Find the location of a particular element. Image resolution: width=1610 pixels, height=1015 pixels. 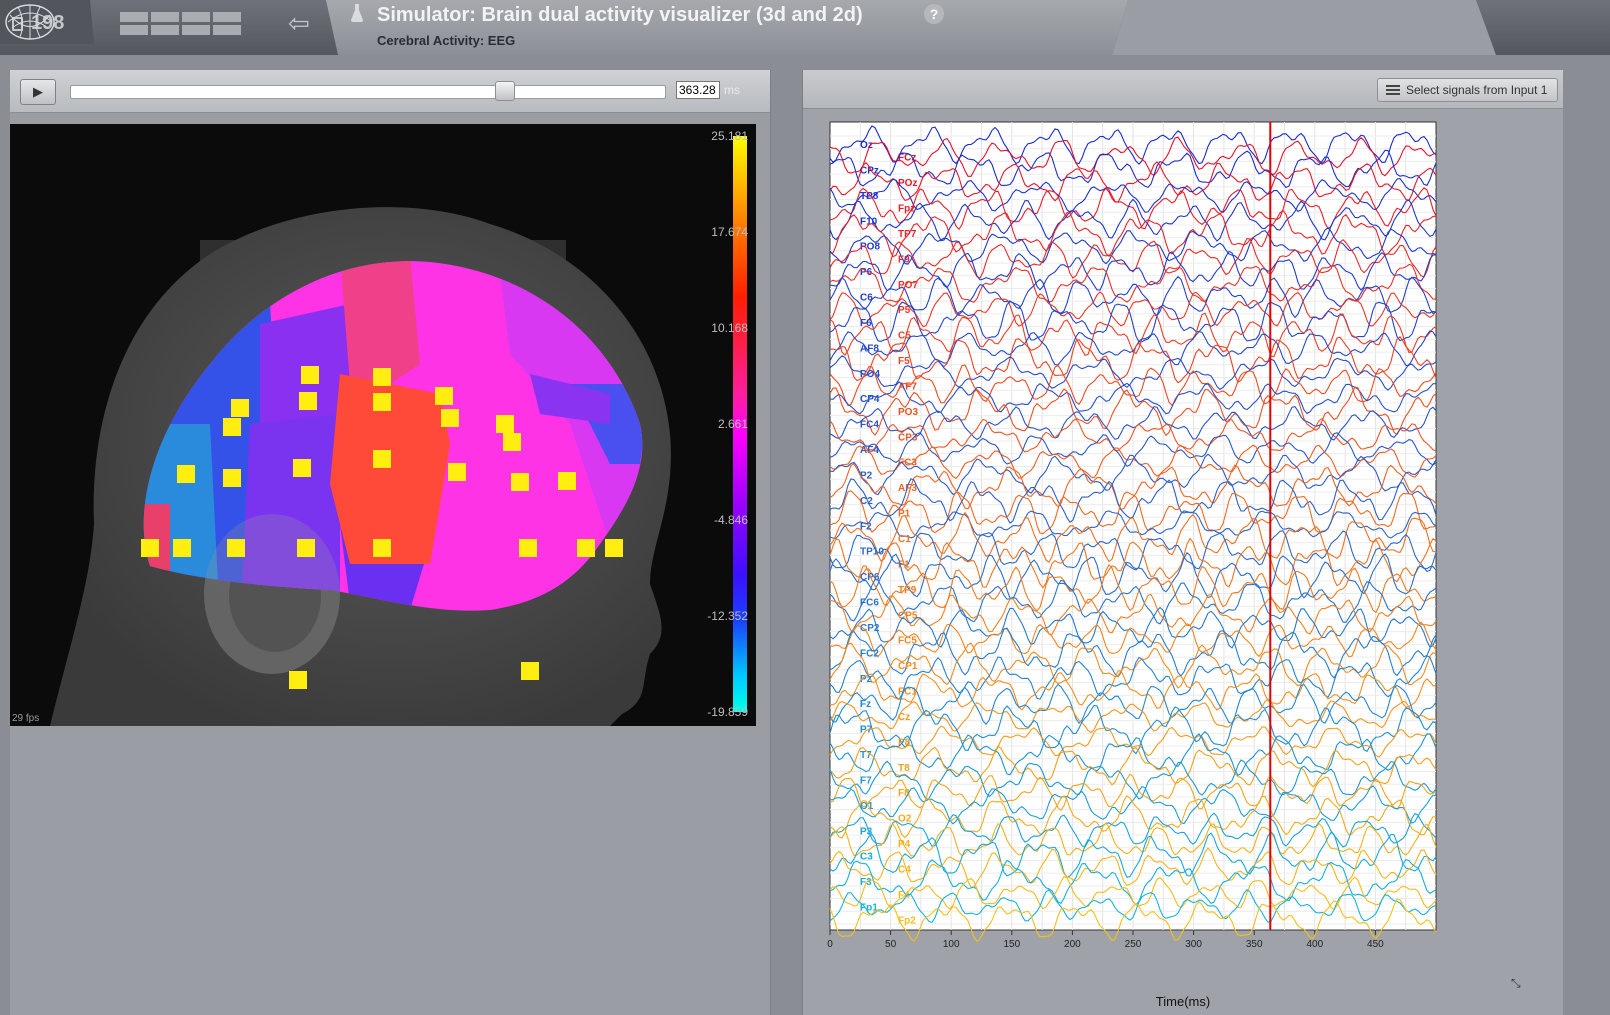

channel-label: TP8 is located at coordinates (869, 196).